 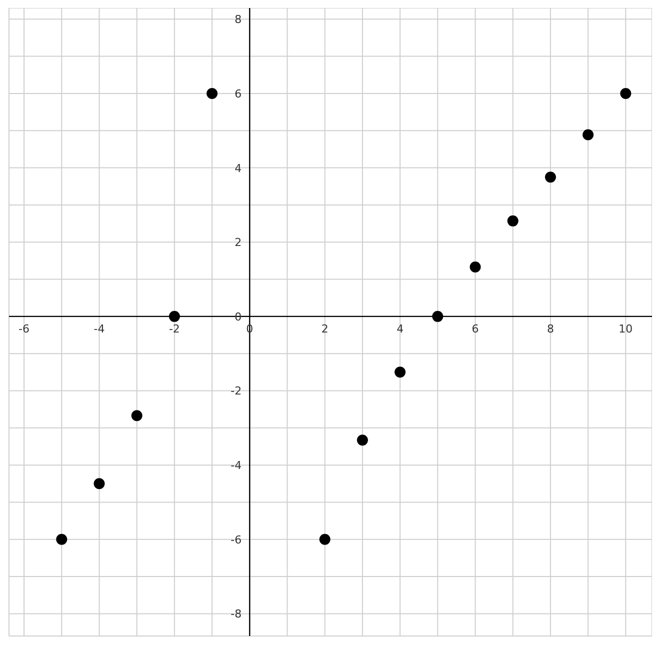 I want to click on x-tick-label: 6, so click(x=475, y=329).